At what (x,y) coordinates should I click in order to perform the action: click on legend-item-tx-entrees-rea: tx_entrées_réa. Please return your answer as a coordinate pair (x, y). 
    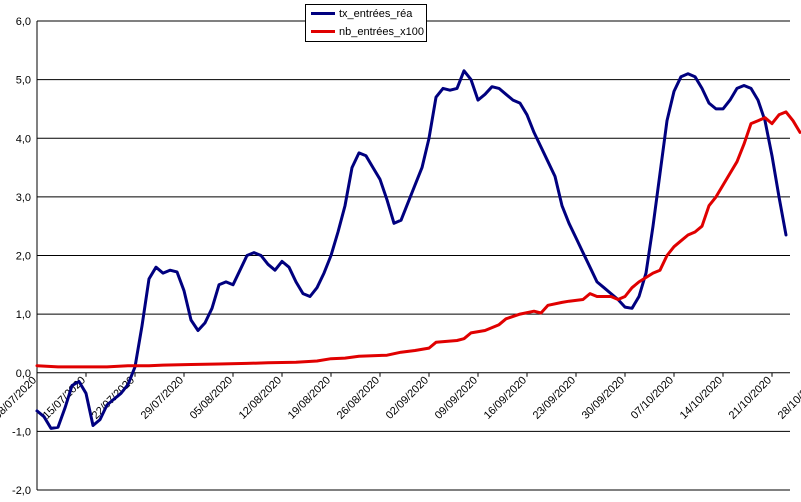
    Looking at the image, I should click on (365, 14).